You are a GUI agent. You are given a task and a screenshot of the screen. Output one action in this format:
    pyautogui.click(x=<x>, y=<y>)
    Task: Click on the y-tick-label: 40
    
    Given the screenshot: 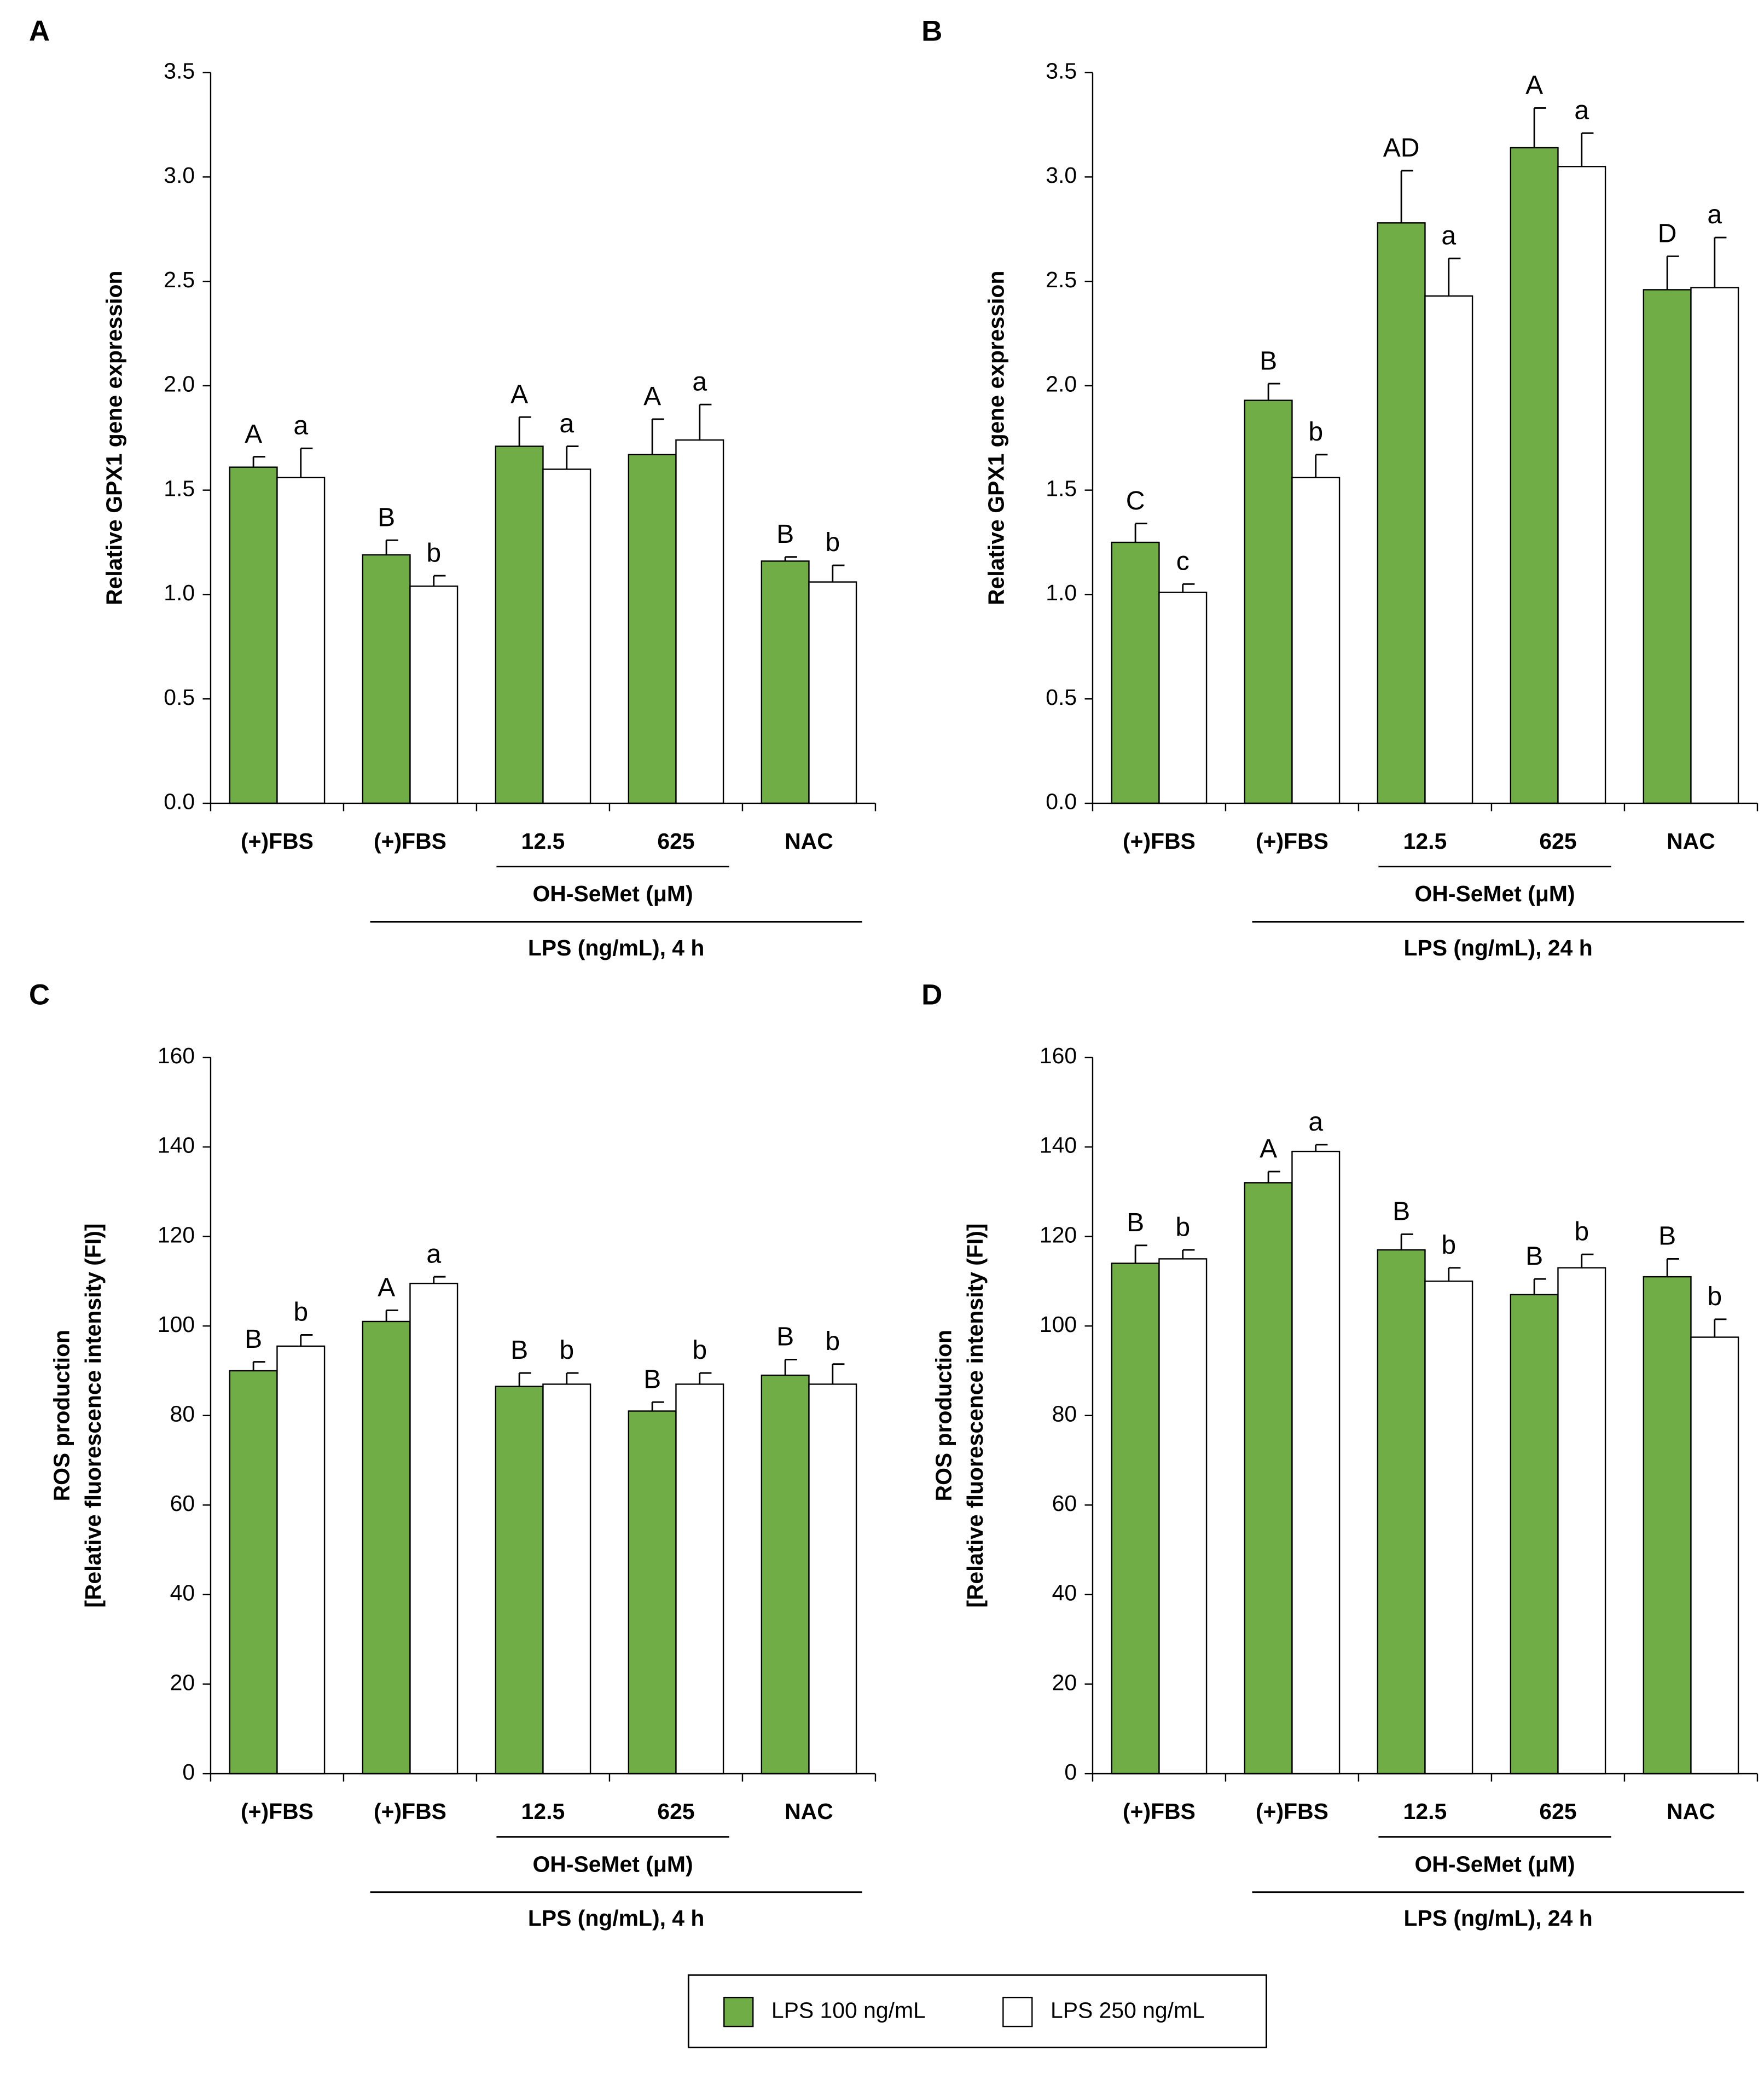 What is the action you would take?
    pyautogui.click(x=1064, y=1593)
    